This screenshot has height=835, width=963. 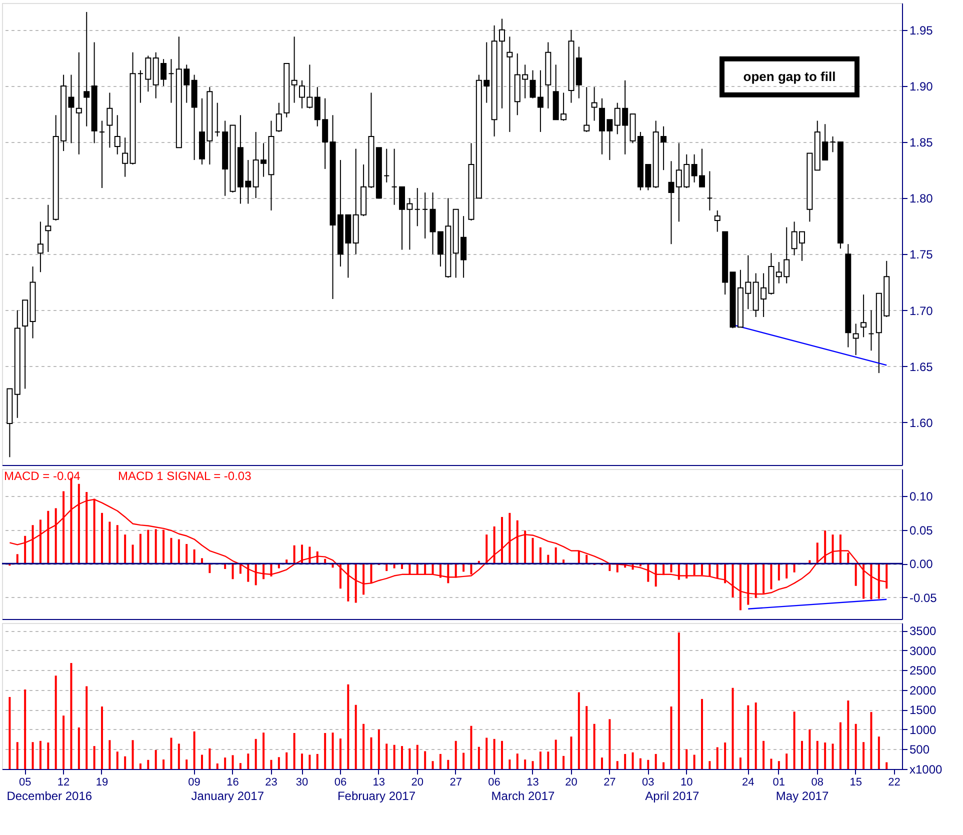 I want to click on y-tick-label: 2000, so click(x=923, y=690).